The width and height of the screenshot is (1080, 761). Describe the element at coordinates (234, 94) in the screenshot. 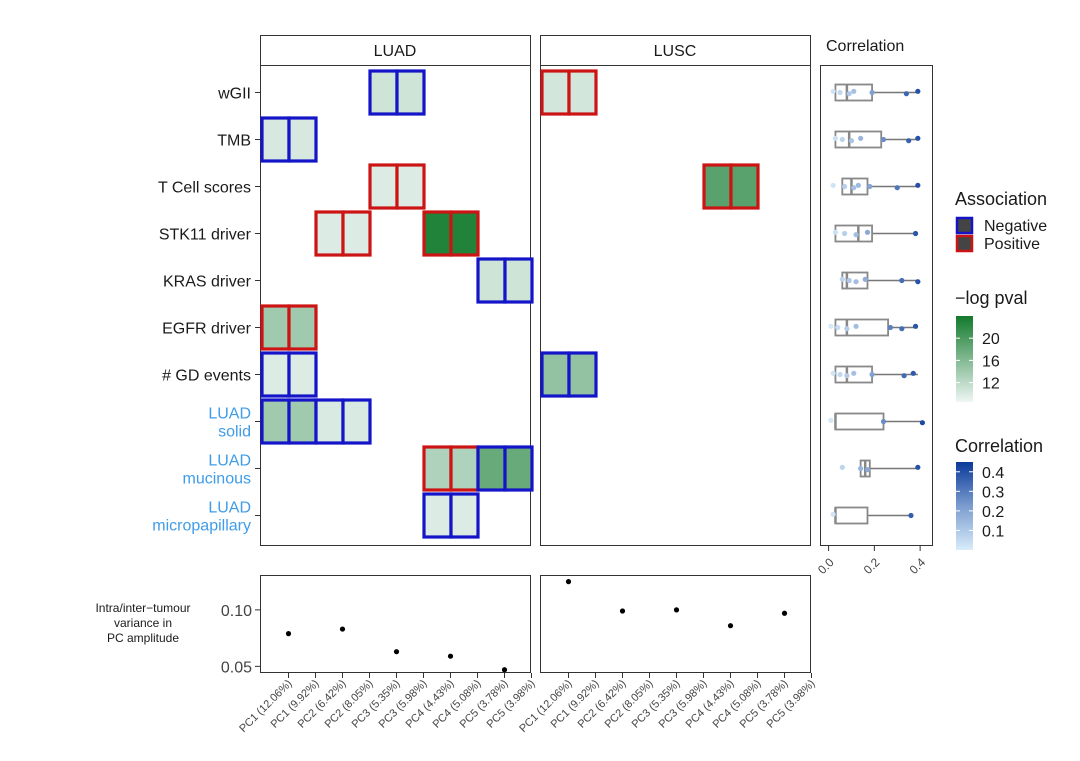

I see `row-label: wGII` at that location.